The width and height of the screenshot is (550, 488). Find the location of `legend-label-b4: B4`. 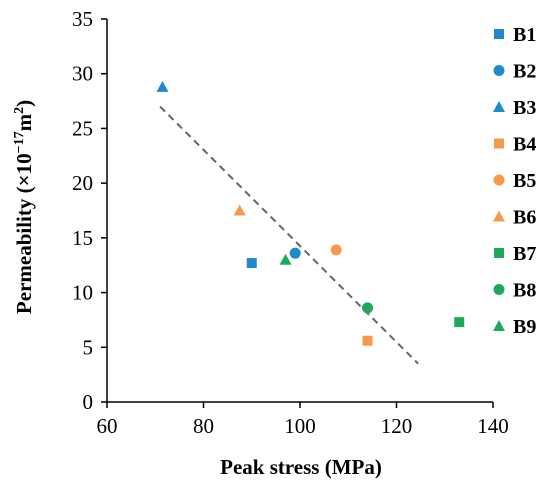

legend-label-b4: B4 is located at coordinates (524, 145).